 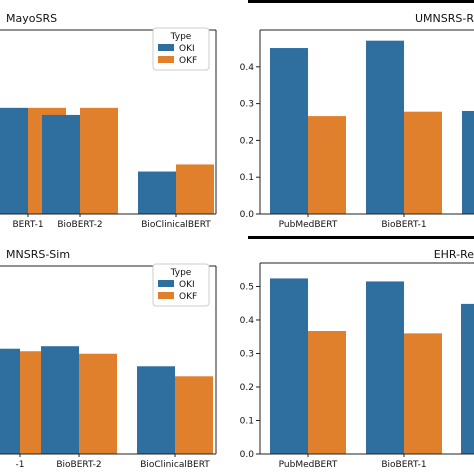 What do you see at coordinates (454, 254) in the screenshot?
I see `chart-title: EHR-Re` at bounding box center [454, 254].